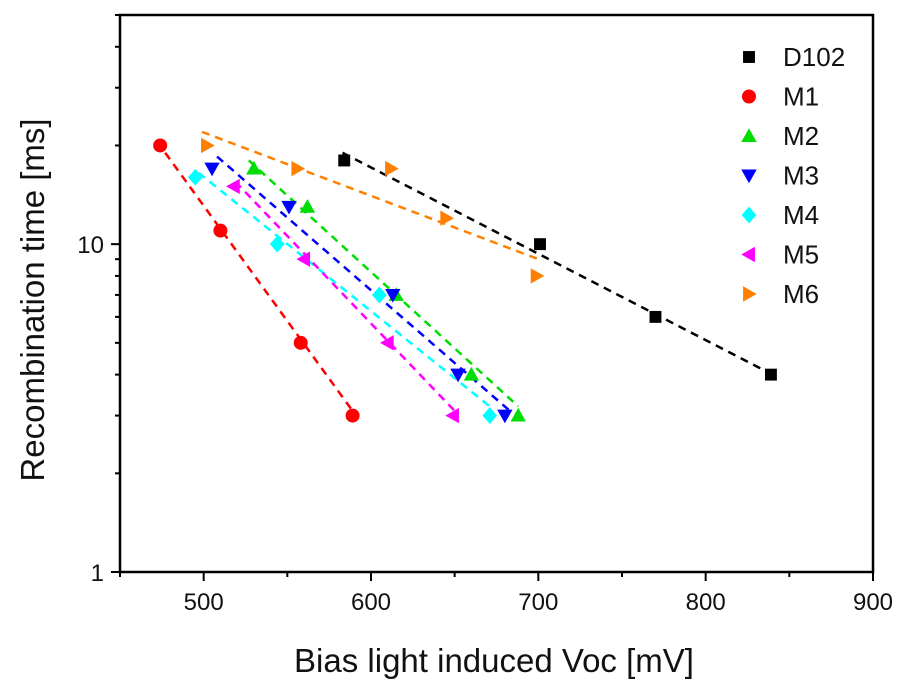 This screenshot has width=899, height=680. Describe the element at coordinates (748, 254) in the screenshot. I see `legend-marker-m5` at that location.